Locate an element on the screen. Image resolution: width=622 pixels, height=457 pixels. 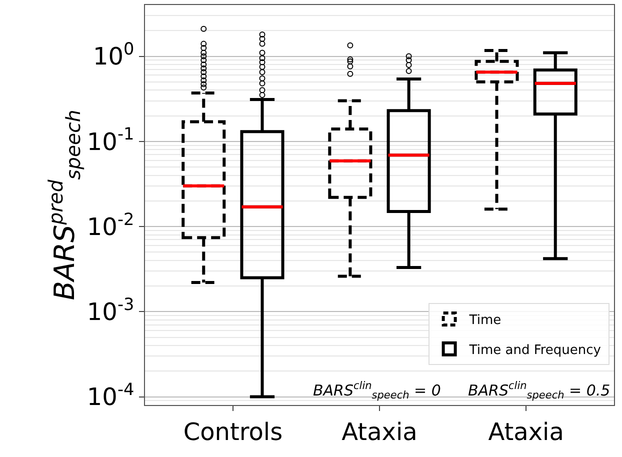
legend-label: Time and Frequency is located at coordinates (535, 350).